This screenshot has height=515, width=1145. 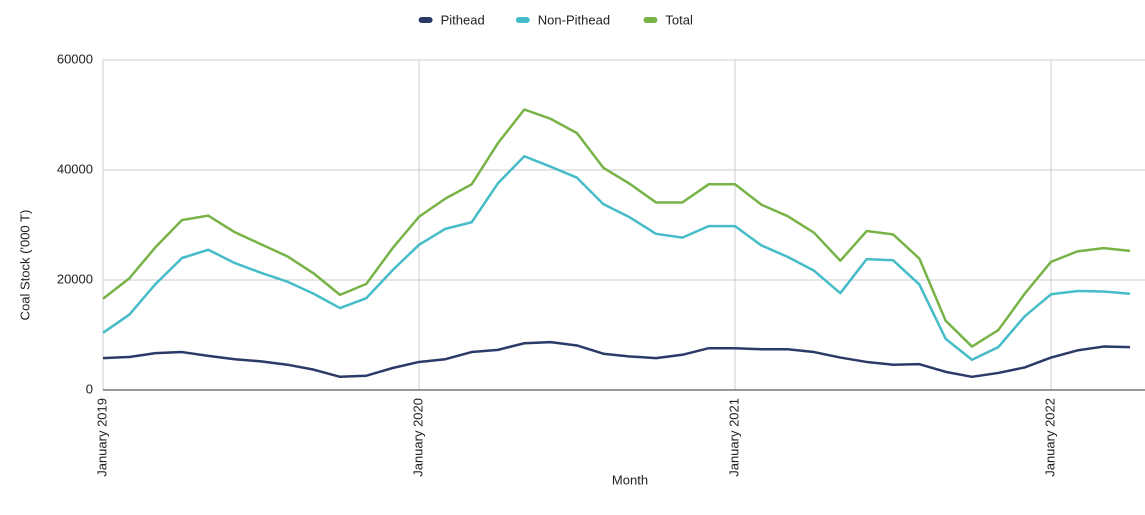 I want to click on x-axis-label: Month, so click(x=630, y=479).